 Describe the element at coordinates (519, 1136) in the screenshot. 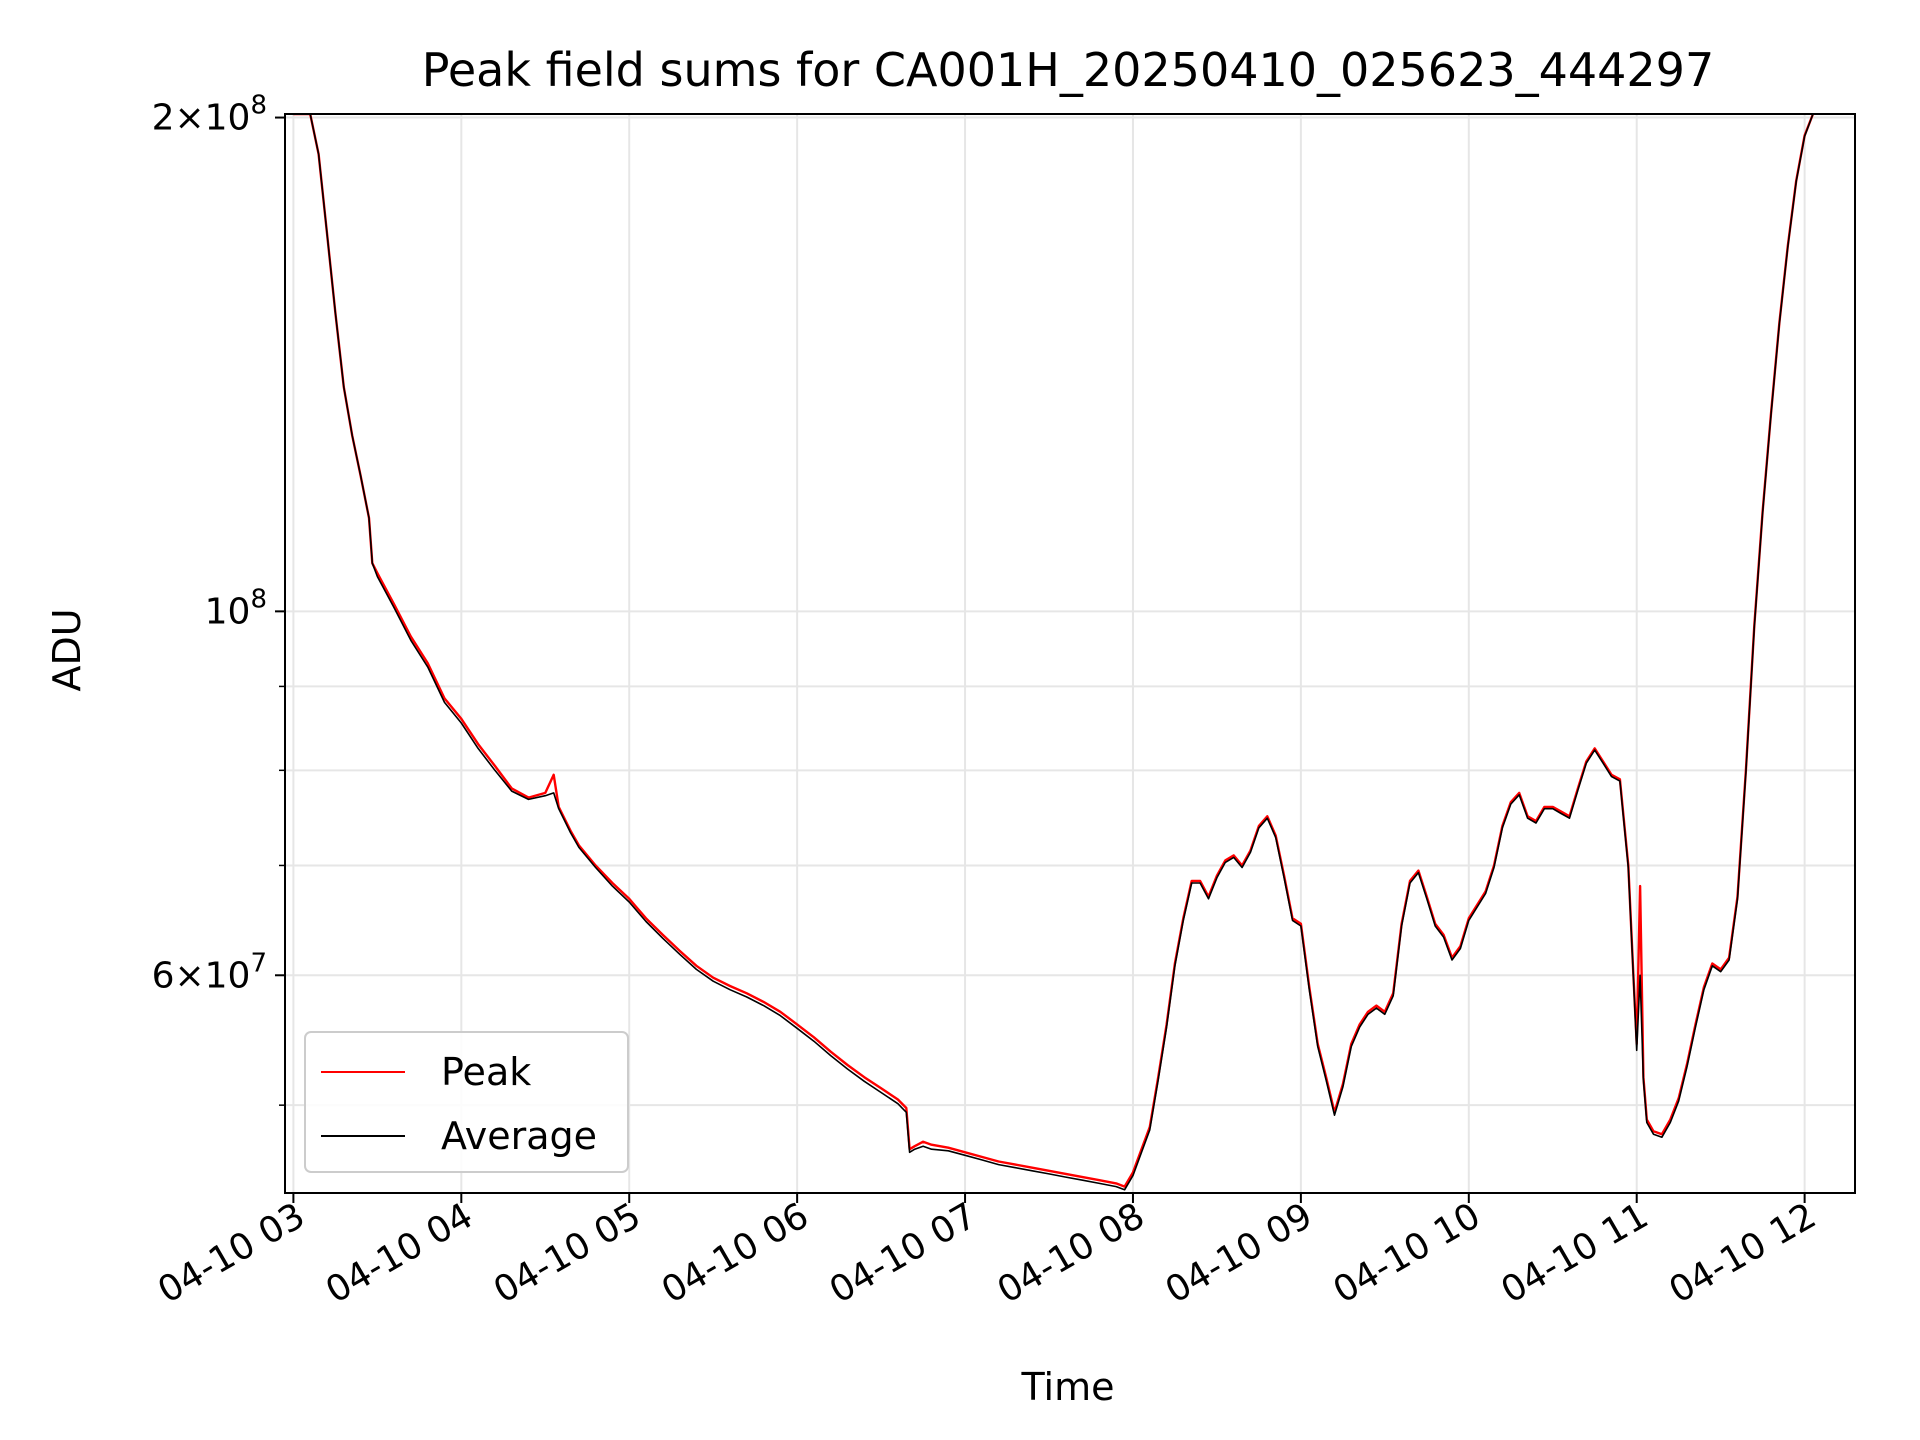

I see `legend-label: Average` at that location.